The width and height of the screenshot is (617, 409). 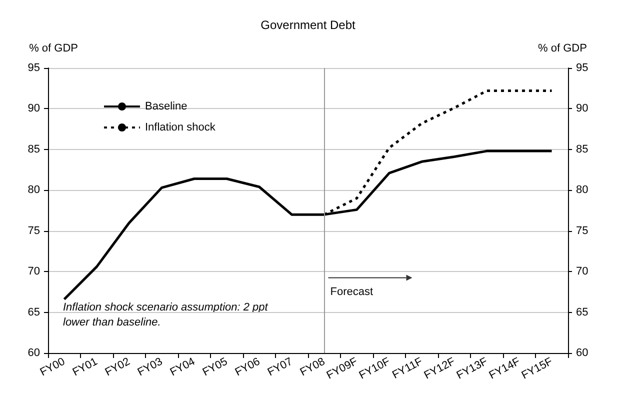 I want to click on x-tick-label: FY05, so click(x=215, y=367).